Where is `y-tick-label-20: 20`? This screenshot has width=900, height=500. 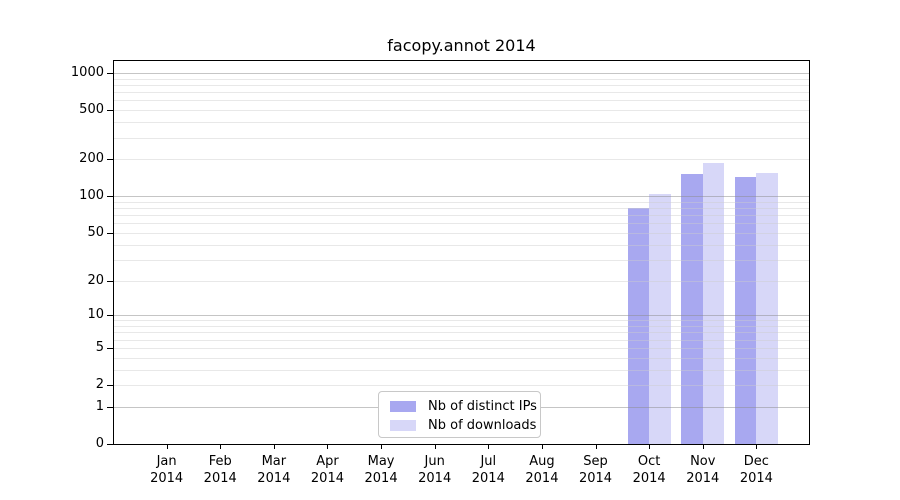 y-tick-label-20: 20 is located at coordinates (95, 280).